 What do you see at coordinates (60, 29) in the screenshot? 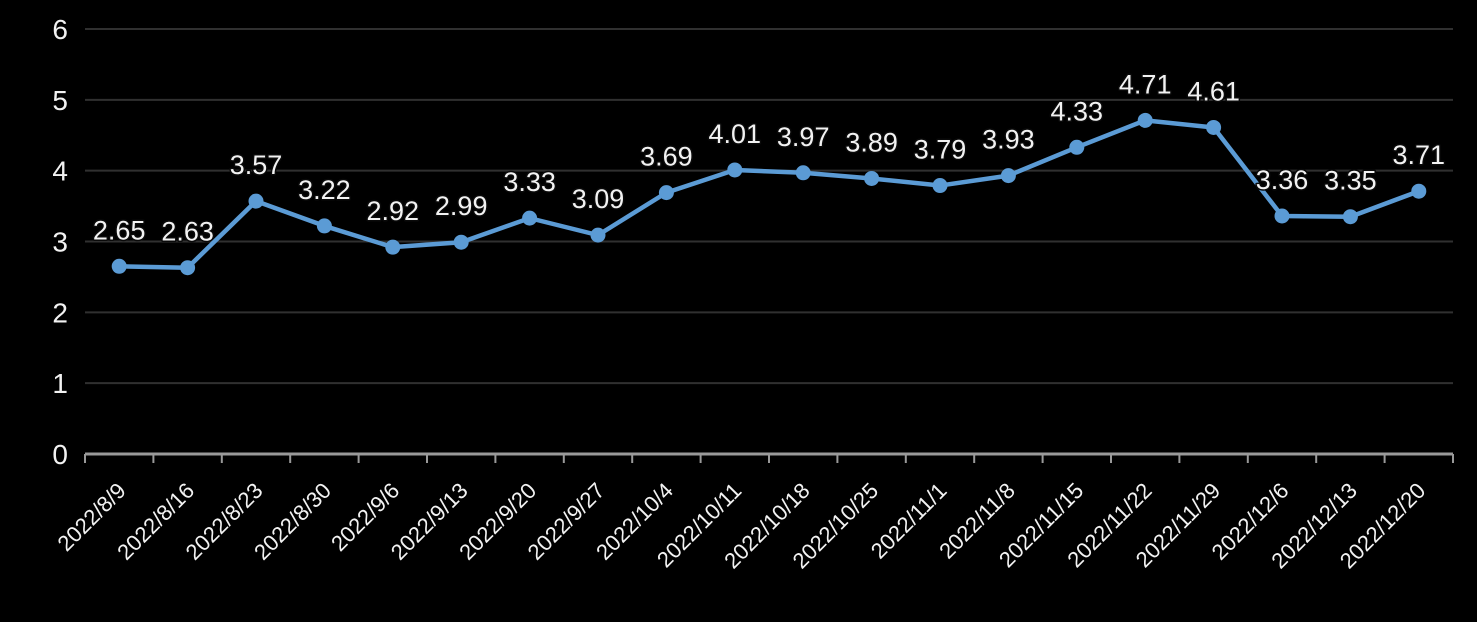
I see `y-axis-tick-label: 6` at bounding box center [60, 29].